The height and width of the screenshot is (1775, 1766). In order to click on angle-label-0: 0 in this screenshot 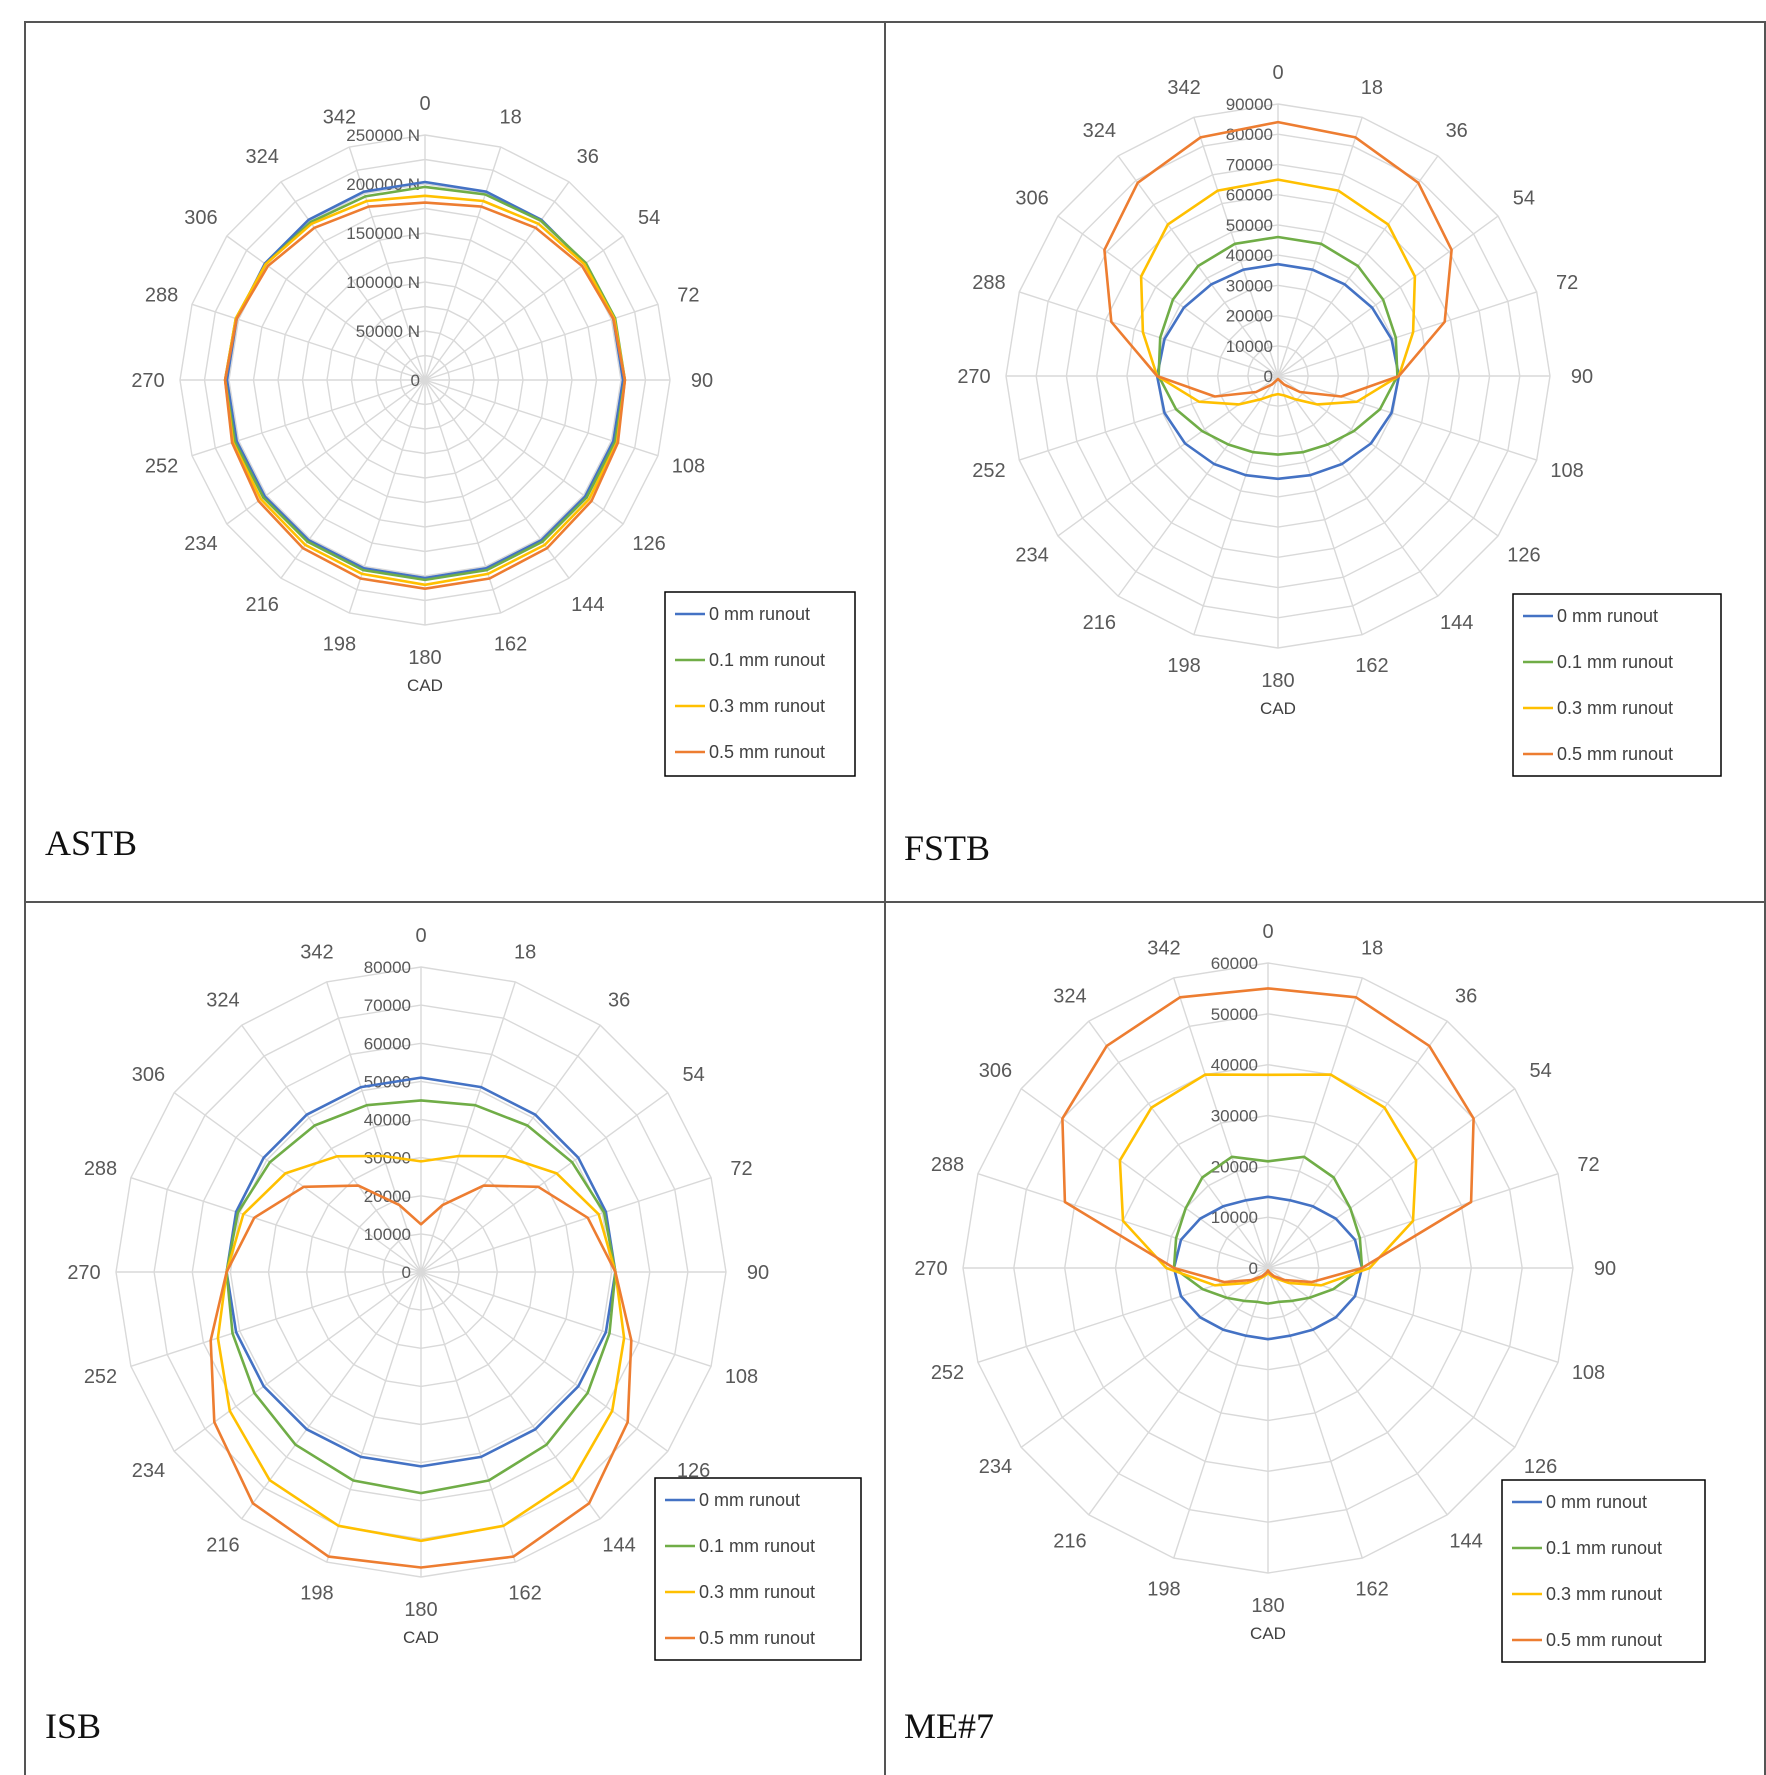, I will do `click(420, 936)`.